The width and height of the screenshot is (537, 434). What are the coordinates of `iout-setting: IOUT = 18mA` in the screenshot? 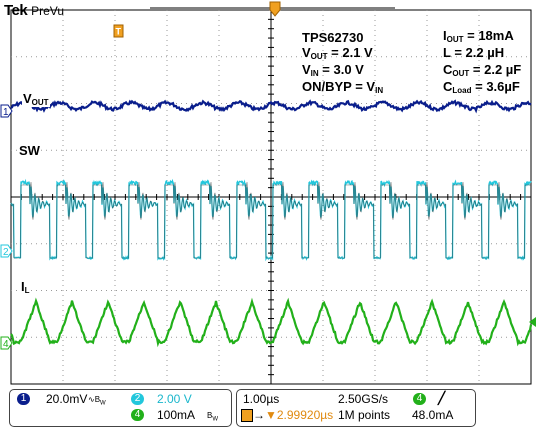 It's located at (478, 36).